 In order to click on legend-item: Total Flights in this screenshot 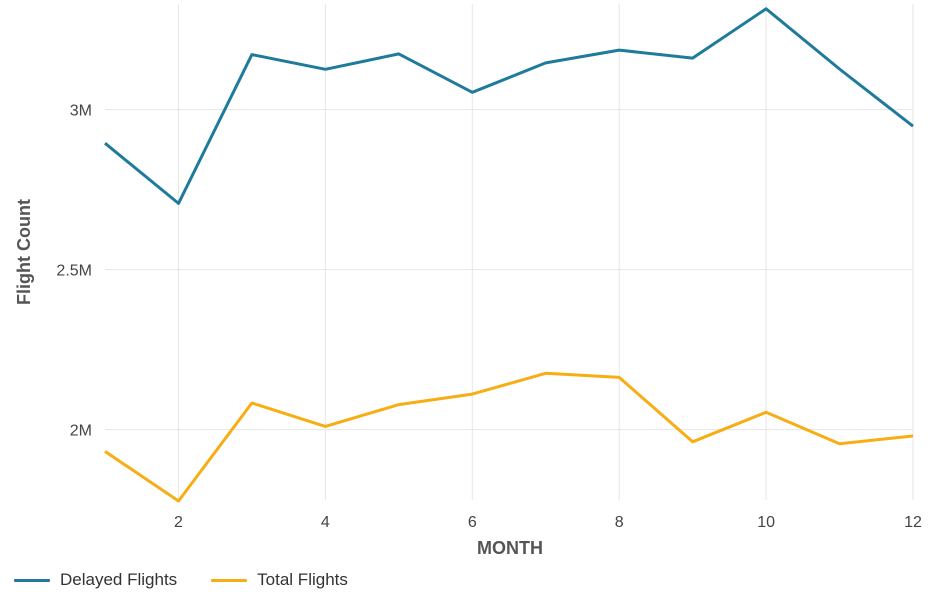, I will do `click(279, 580)`.